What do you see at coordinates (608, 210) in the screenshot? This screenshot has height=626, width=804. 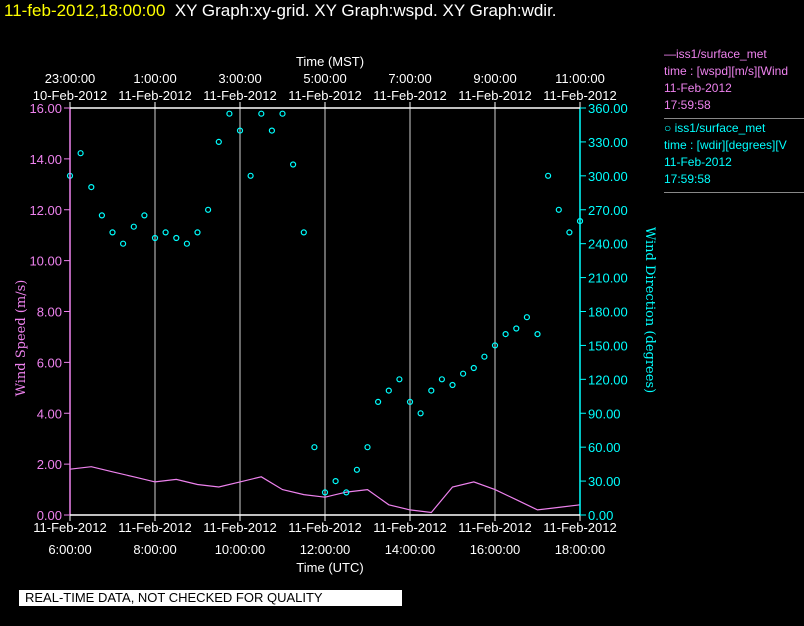 I see `y-right-tick-label: 270.00` at bounding box center [608, 210].